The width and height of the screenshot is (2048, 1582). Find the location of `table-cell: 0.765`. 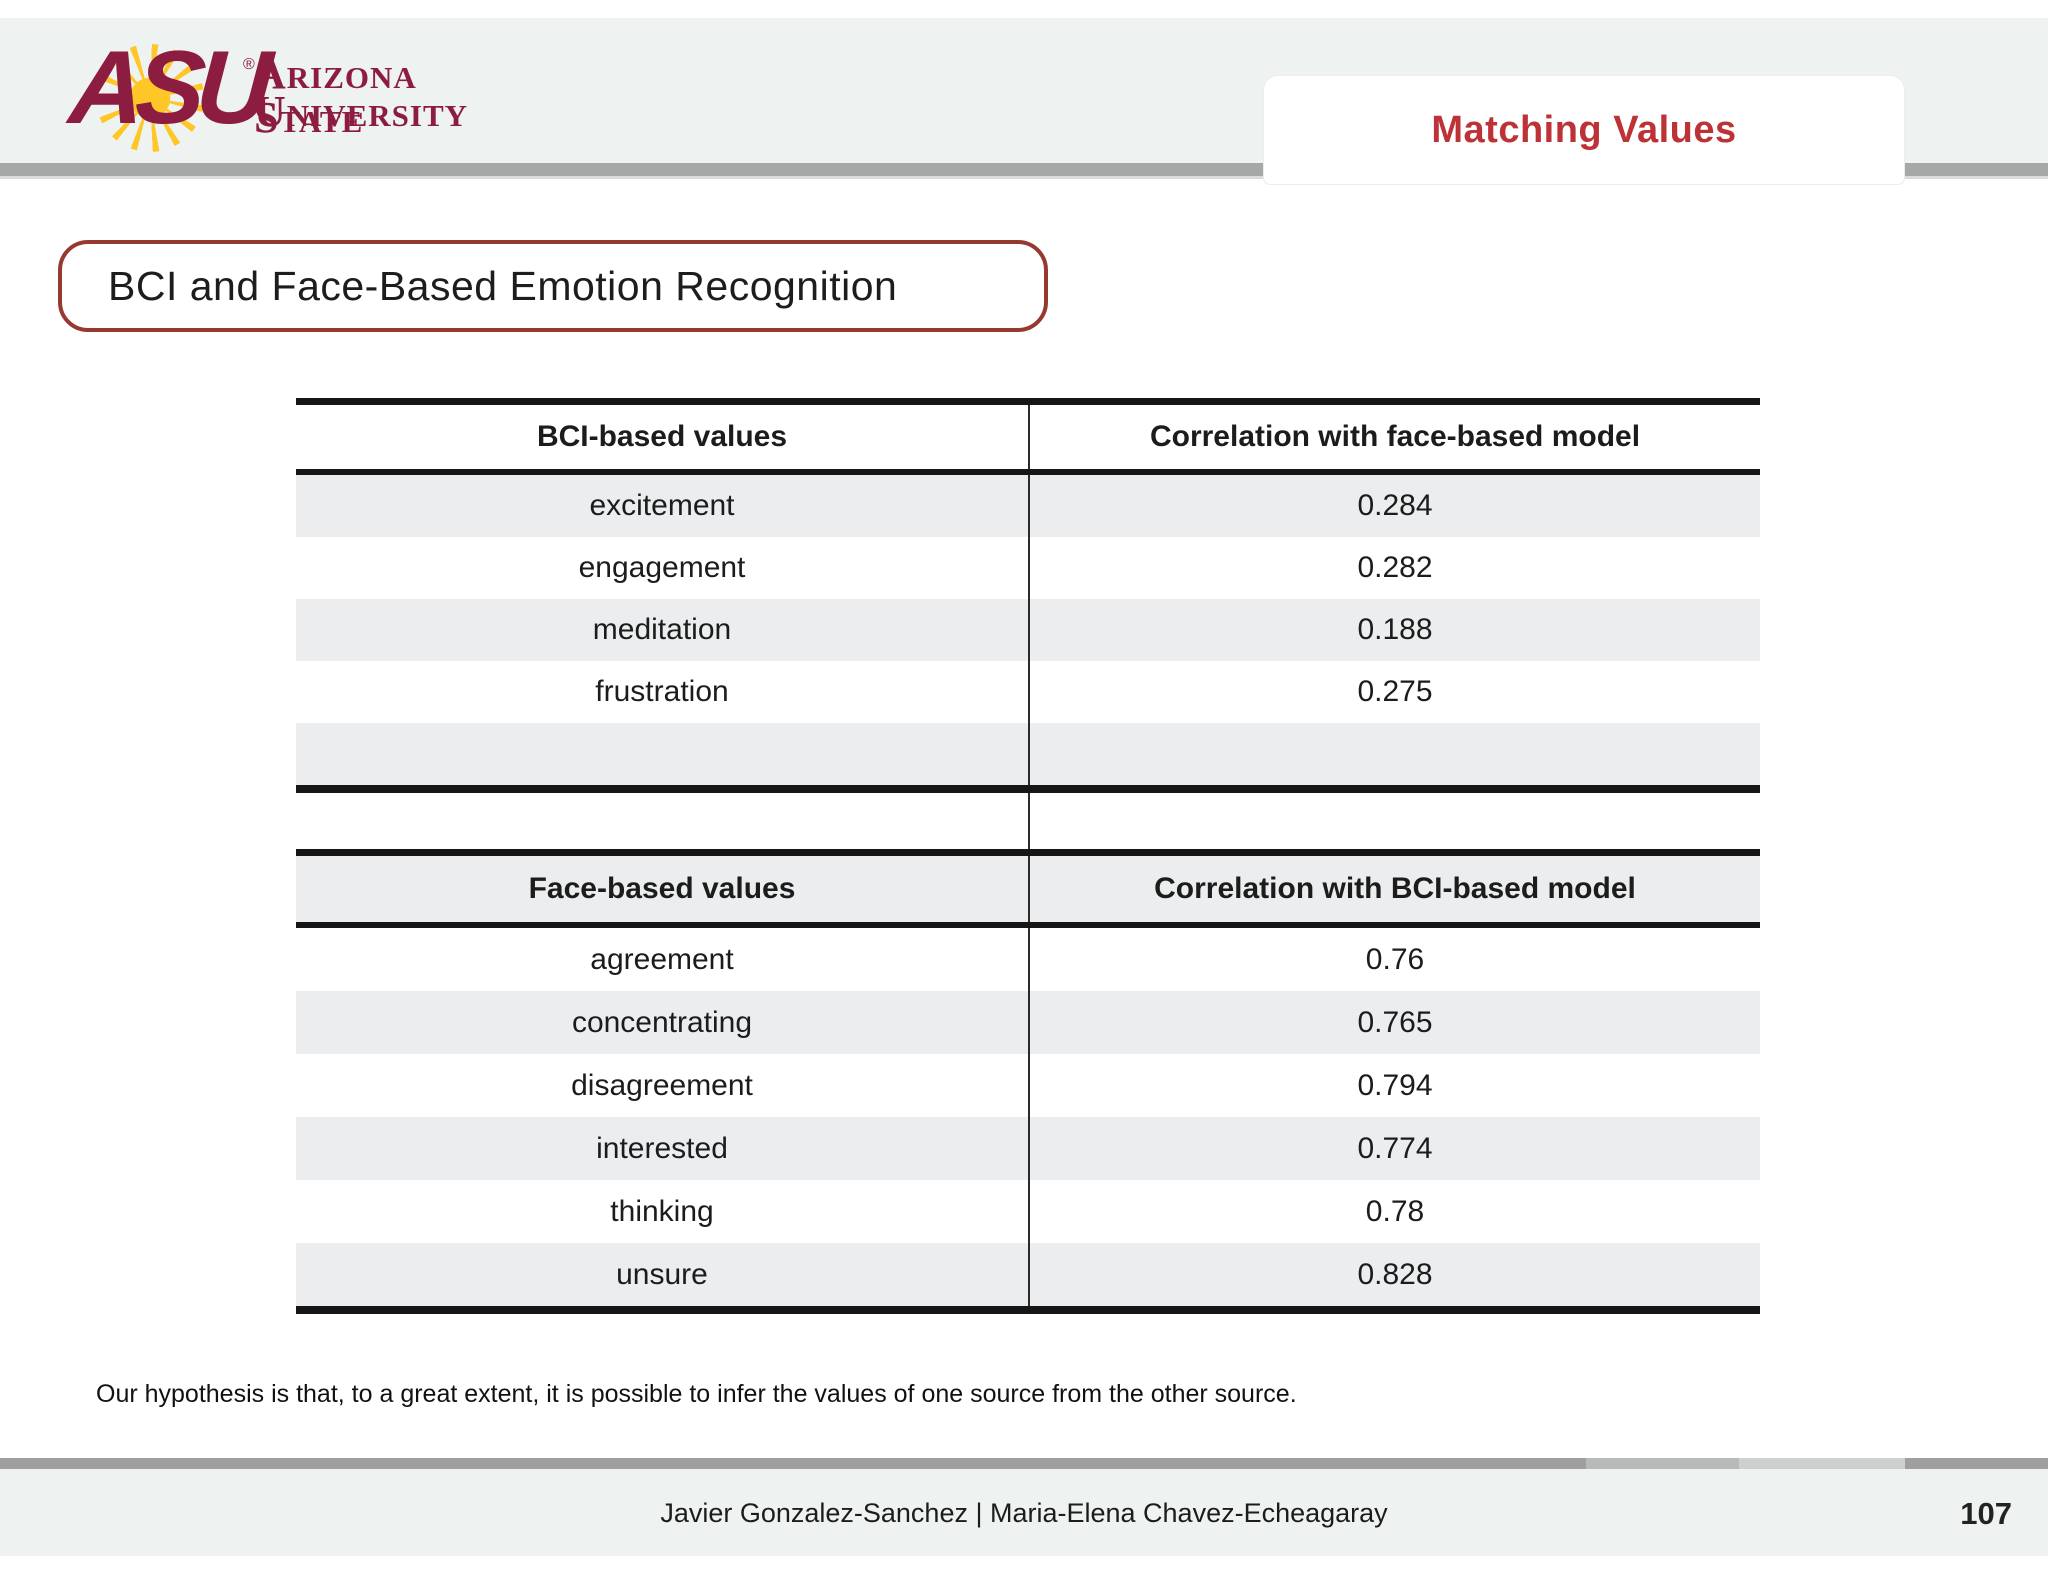

table-cell: 0.765 is located at coordinates (1395, 1022).